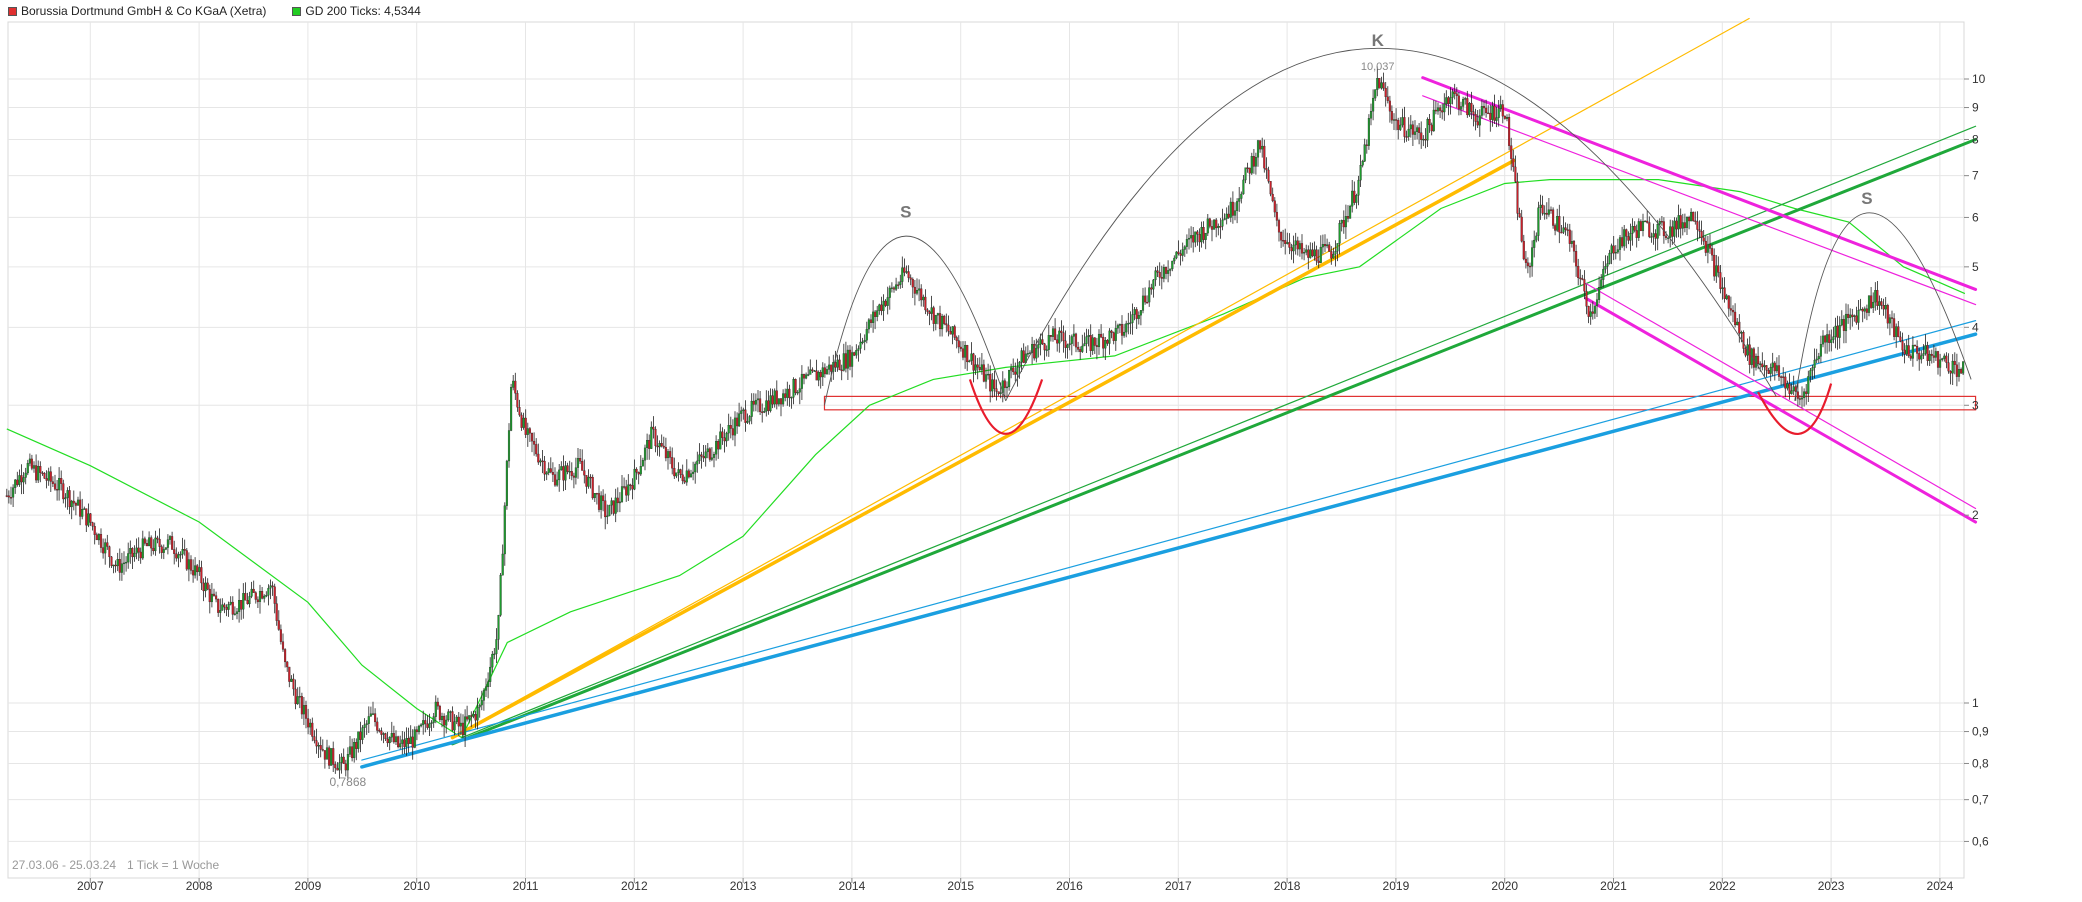 This screenshot has width=2082, height=902. Describe the element at coordinates (137, 11) in the screenshot. I see `legend-item-price: Borussia Dortmund GmbH & Co KGaA (Xetra)` at that location.